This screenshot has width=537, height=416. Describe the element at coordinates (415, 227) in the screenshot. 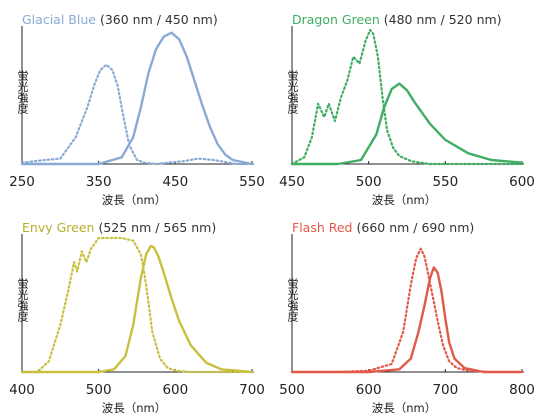

I see `wavelength-label: (660 nm / 690 nm)` at that location.